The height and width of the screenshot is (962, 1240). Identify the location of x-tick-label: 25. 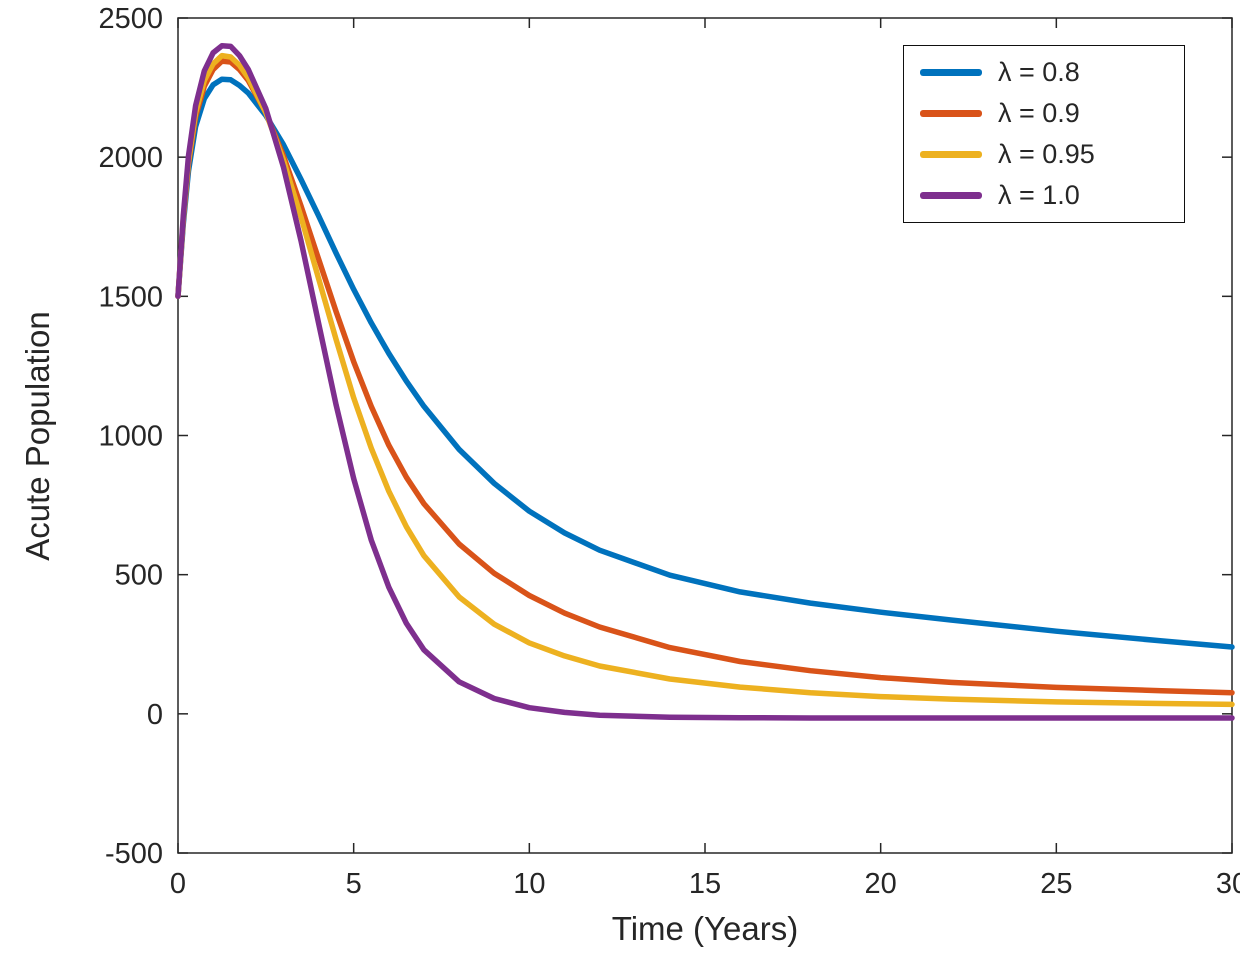
(1056, 884).